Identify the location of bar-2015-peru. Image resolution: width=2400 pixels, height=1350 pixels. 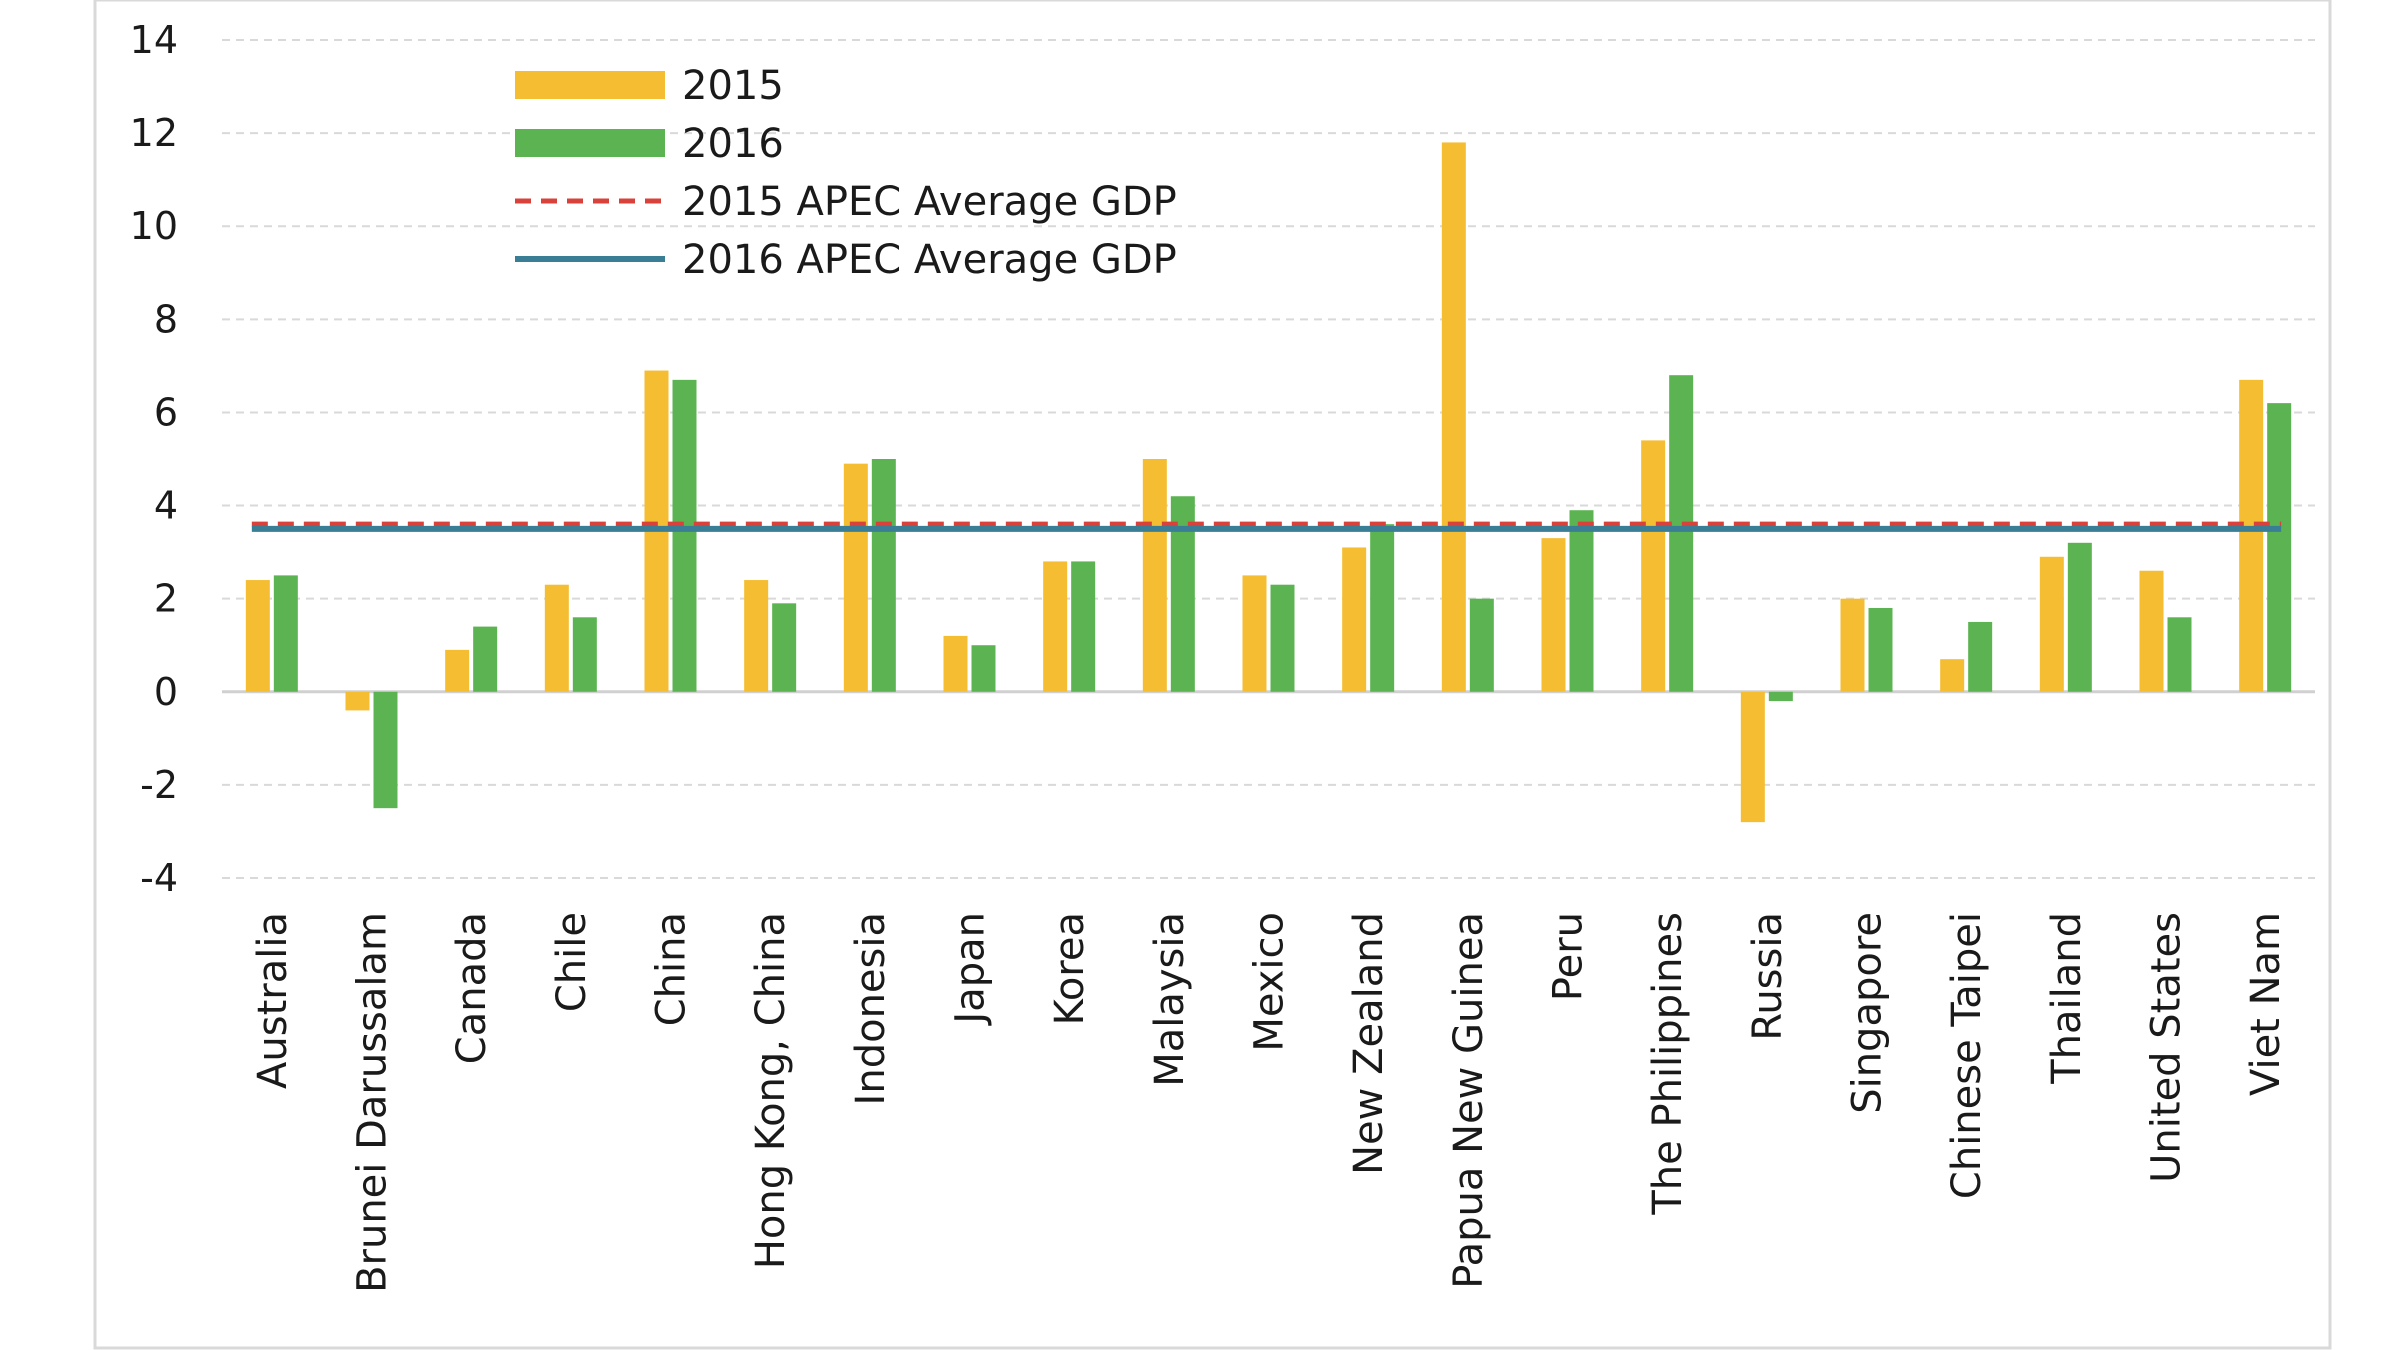
(1553, 615).